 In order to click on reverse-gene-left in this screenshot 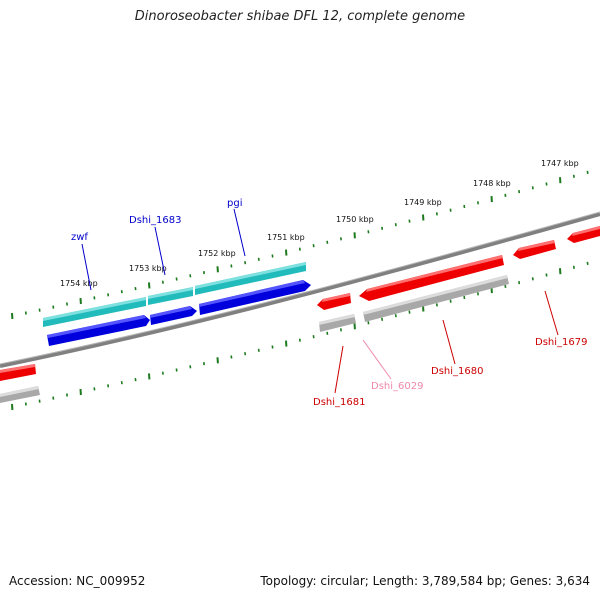, I will do `click(20, 394)`.